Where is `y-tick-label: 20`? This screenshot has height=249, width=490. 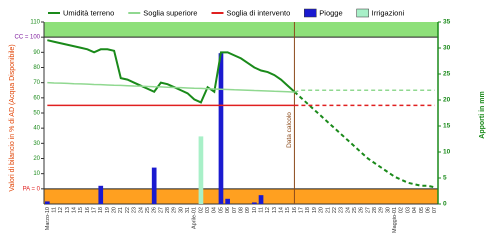 y-tick-label: 20 is located at coordinates (36, 159).